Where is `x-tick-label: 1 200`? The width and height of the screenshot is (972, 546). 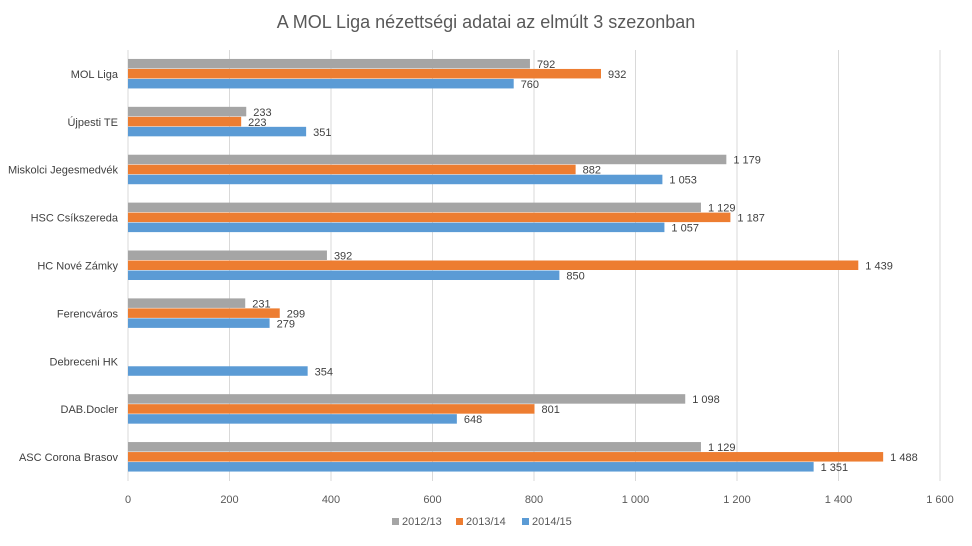 x-tick-label: 1 200 is located at coordinates (737, 500).